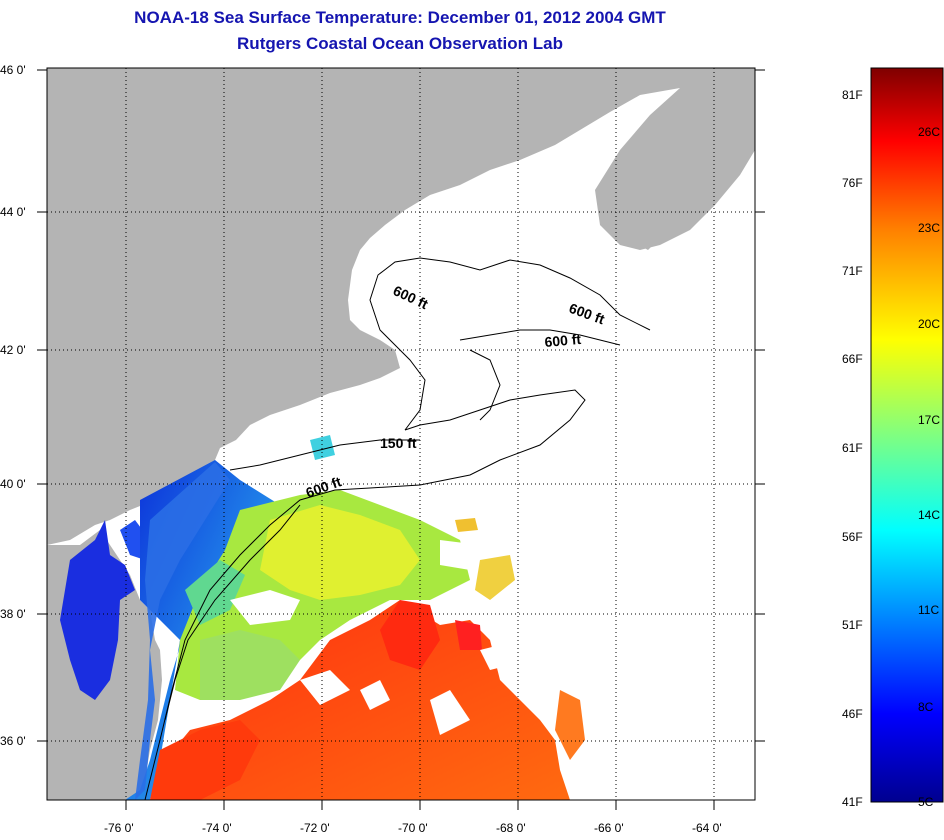  I want to click on sst-gulf-stream, so click(367, 700).